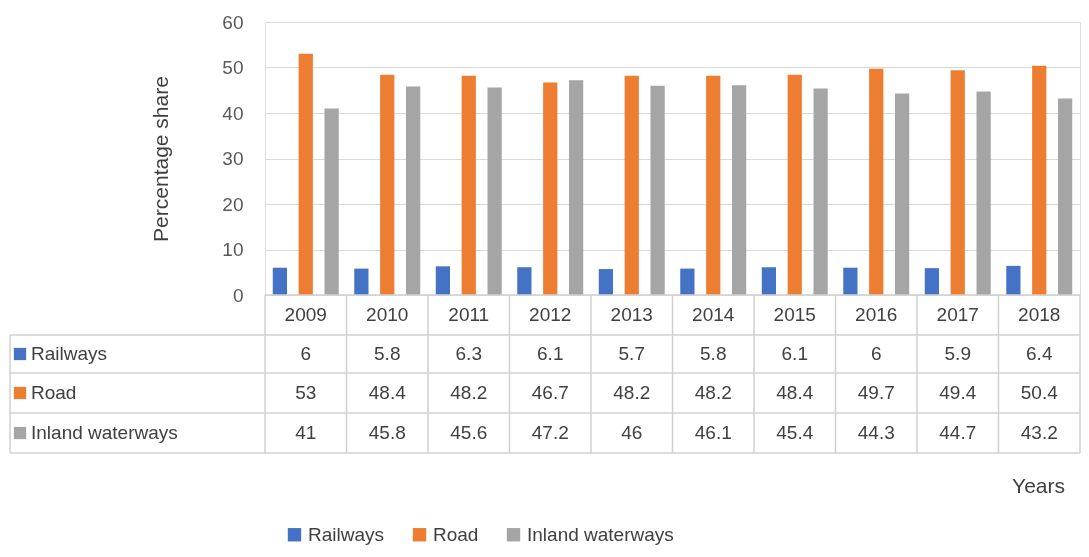 This screenshot has height=557, width=1089. What do you see at coordinates (550, 314) in the screenshot?
I see `x-tick-label: 2012` at bounding box center [550, 314].